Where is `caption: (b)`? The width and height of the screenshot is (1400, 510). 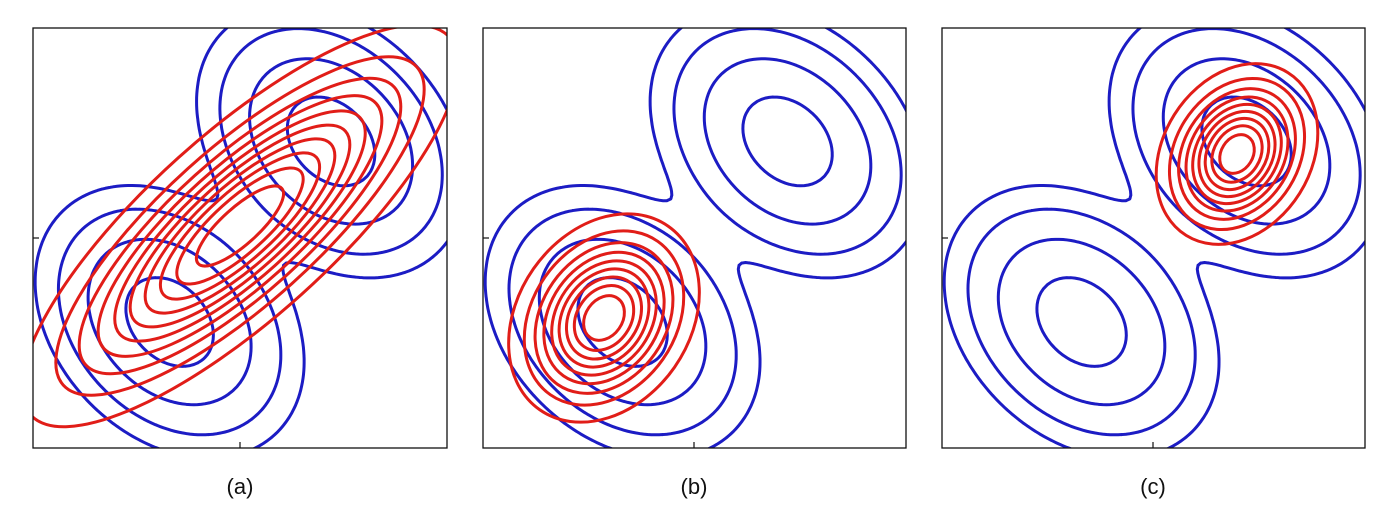
caption: (b) is located at coordinates (694, 486).